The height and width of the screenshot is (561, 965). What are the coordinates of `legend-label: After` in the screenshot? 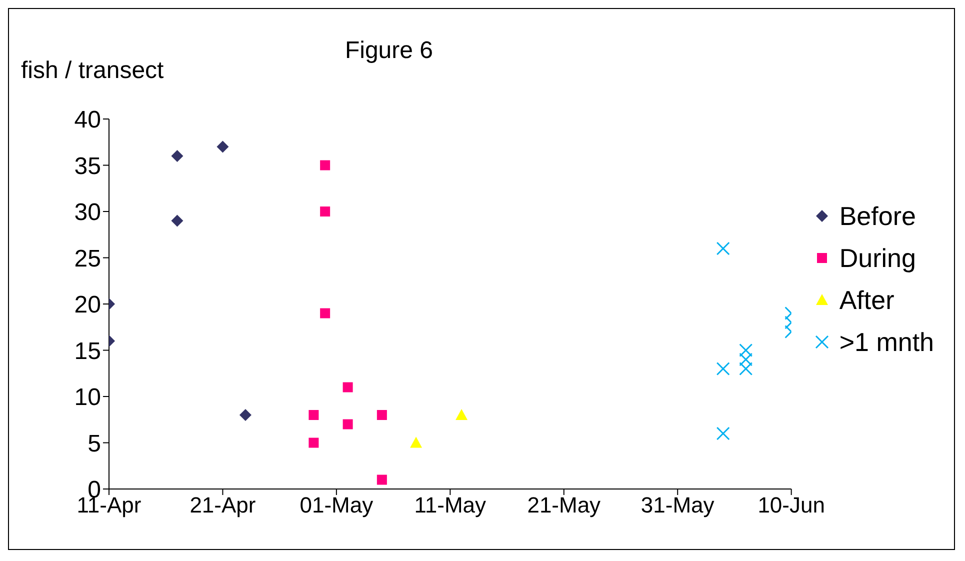 It's located at (866, 300).